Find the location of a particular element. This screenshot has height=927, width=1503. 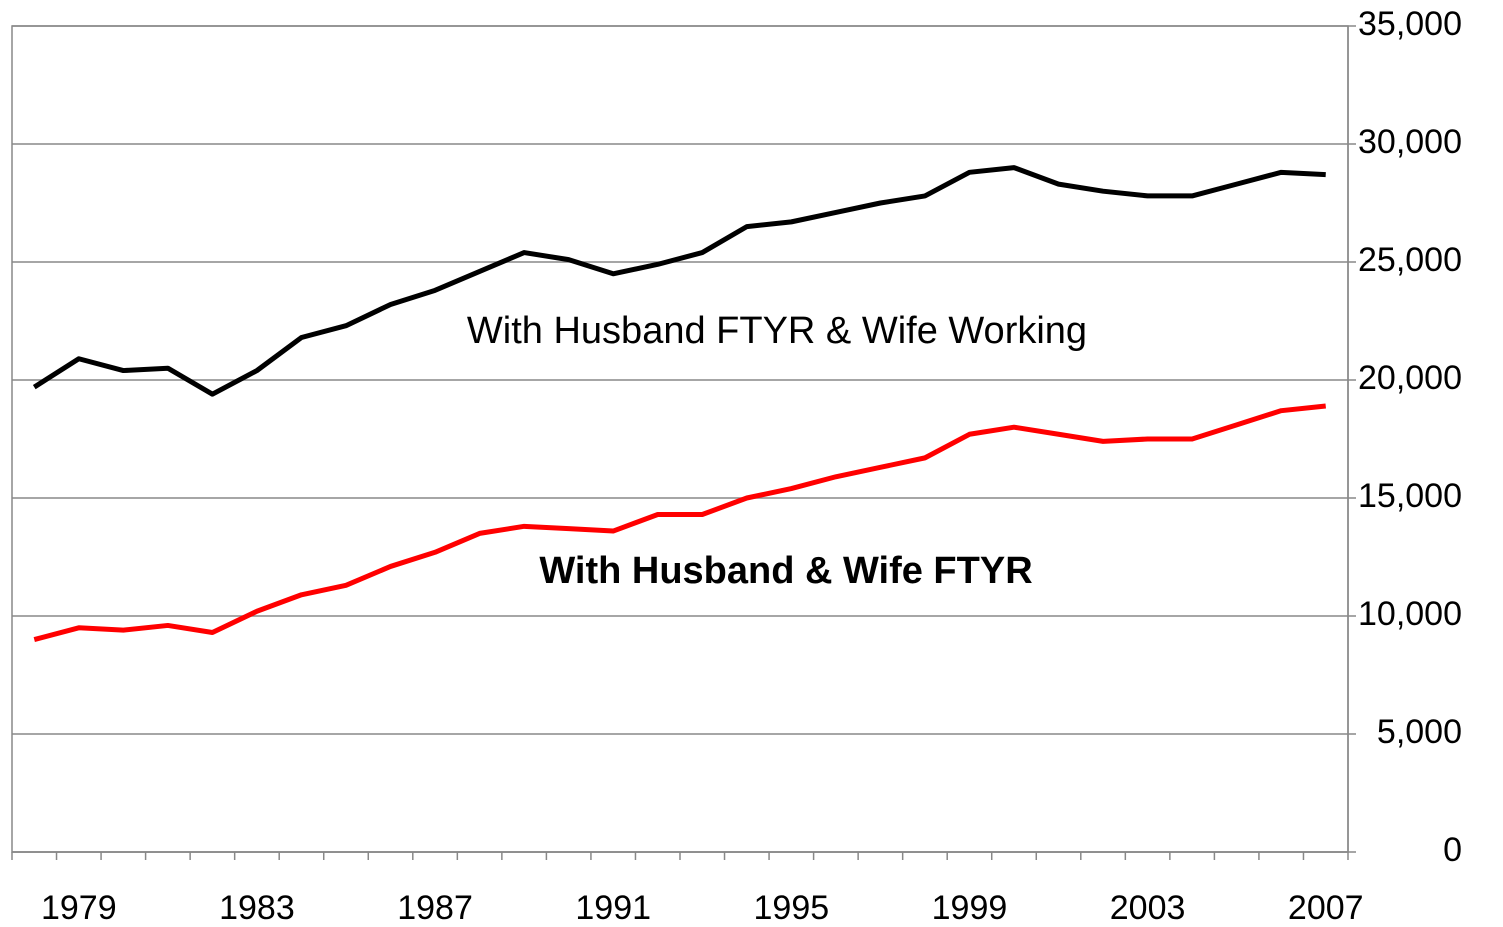

y-tick-label: 35,000 is located at coordinates (1410, 24).